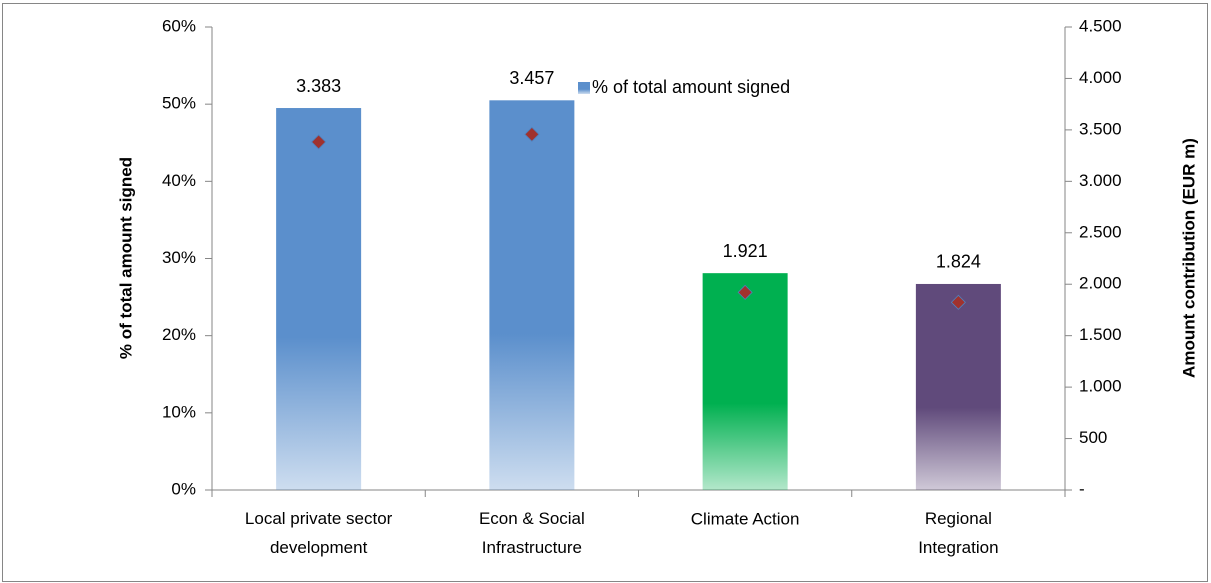 The height and width of the screenshot is (583, 1211). I want to click on y-tick-label: 10%, so click(179, 411).